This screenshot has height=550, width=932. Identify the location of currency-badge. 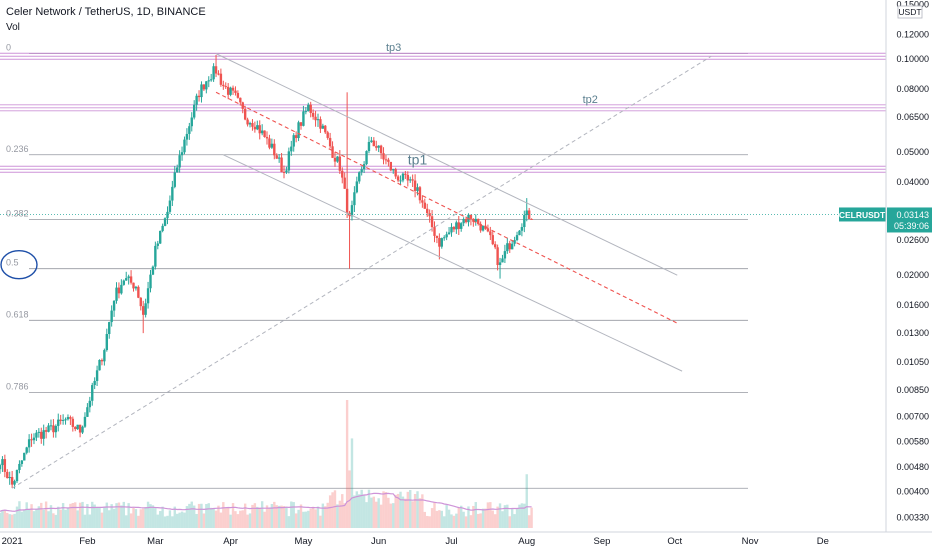
(910, 12).